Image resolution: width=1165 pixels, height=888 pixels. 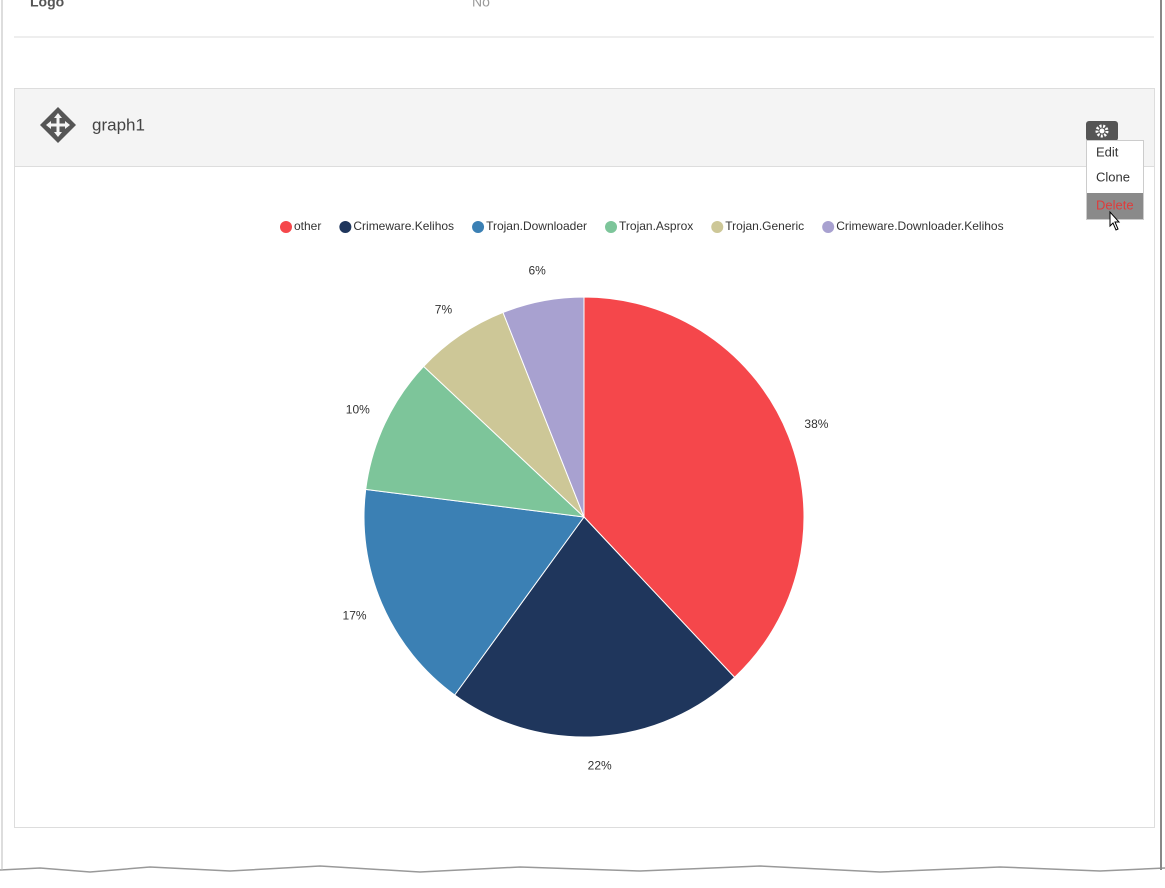 I want to click on panel-title: graph1, so click(x=118, y=124).